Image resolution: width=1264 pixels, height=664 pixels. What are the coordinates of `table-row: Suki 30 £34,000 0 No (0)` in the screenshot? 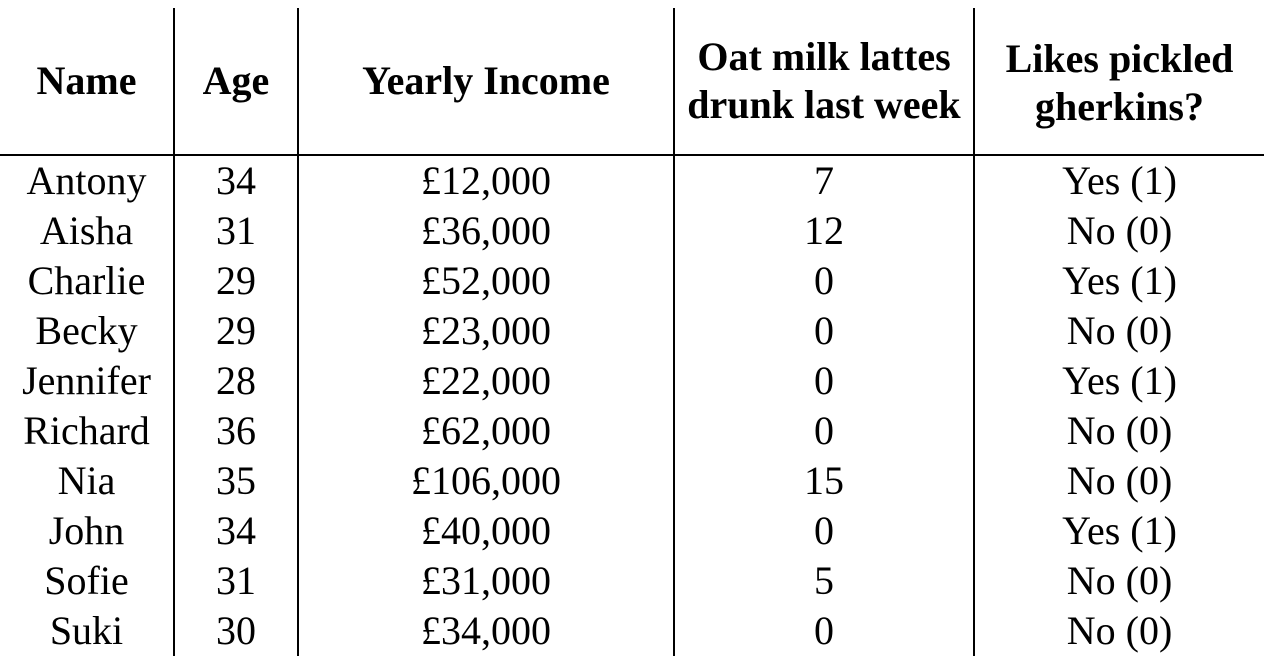 It's located at (632, 631).